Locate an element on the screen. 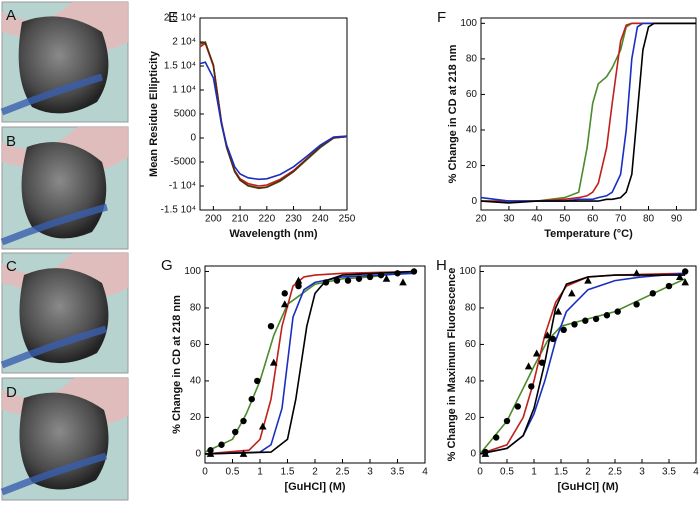 The width and height of the screenshot is (699, 518). x-tick-label: 200 is located at coordinates (213, 219).